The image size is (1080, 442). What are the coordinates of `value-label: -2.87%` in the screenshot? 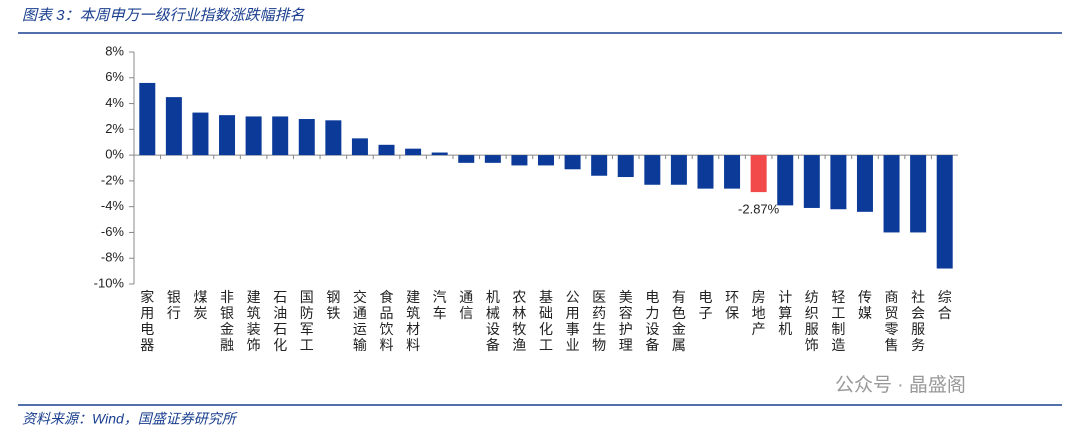 It's located at (759, 209).